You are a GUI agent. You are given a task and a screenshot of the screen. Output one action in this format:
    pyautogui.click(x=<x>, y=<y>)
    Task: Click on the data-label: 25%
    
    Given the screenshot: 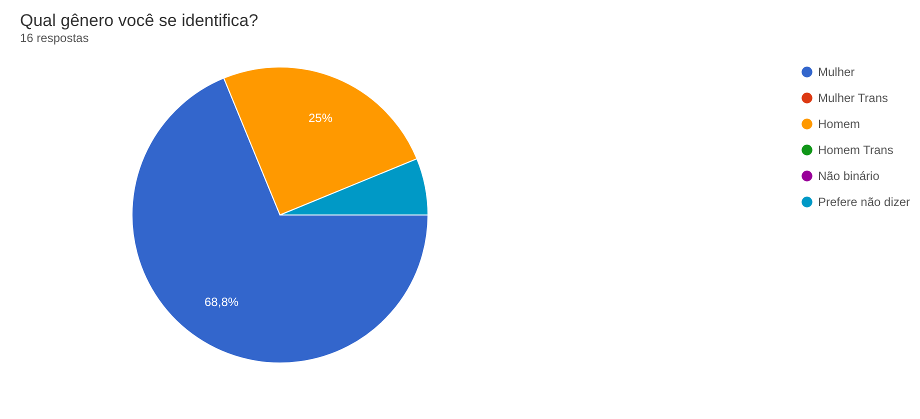 What is the action you would take?
    pyautogui.click(x=320, y=118)
    